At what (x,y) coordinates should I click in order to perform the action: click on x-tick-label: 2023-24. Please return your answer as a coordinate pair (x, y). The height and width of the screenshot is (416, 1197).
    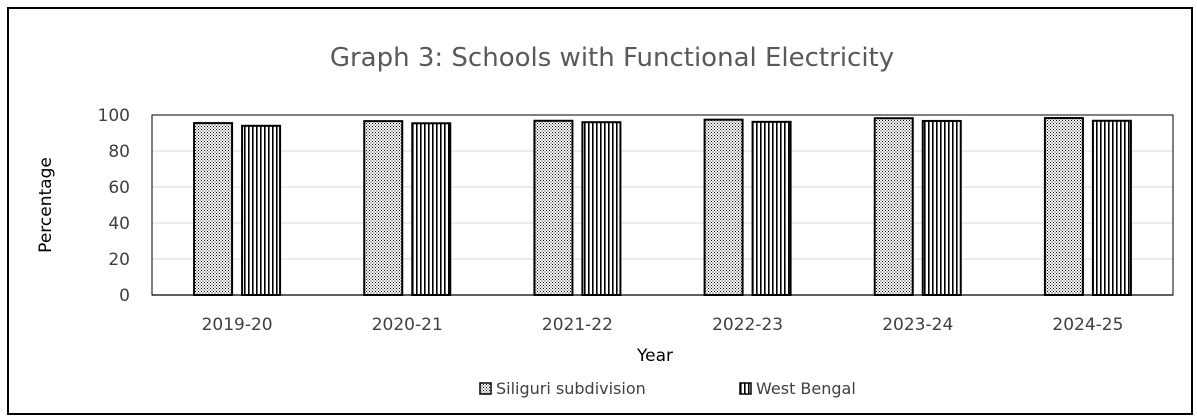
    Looking at the image, I should click on (917, 325).